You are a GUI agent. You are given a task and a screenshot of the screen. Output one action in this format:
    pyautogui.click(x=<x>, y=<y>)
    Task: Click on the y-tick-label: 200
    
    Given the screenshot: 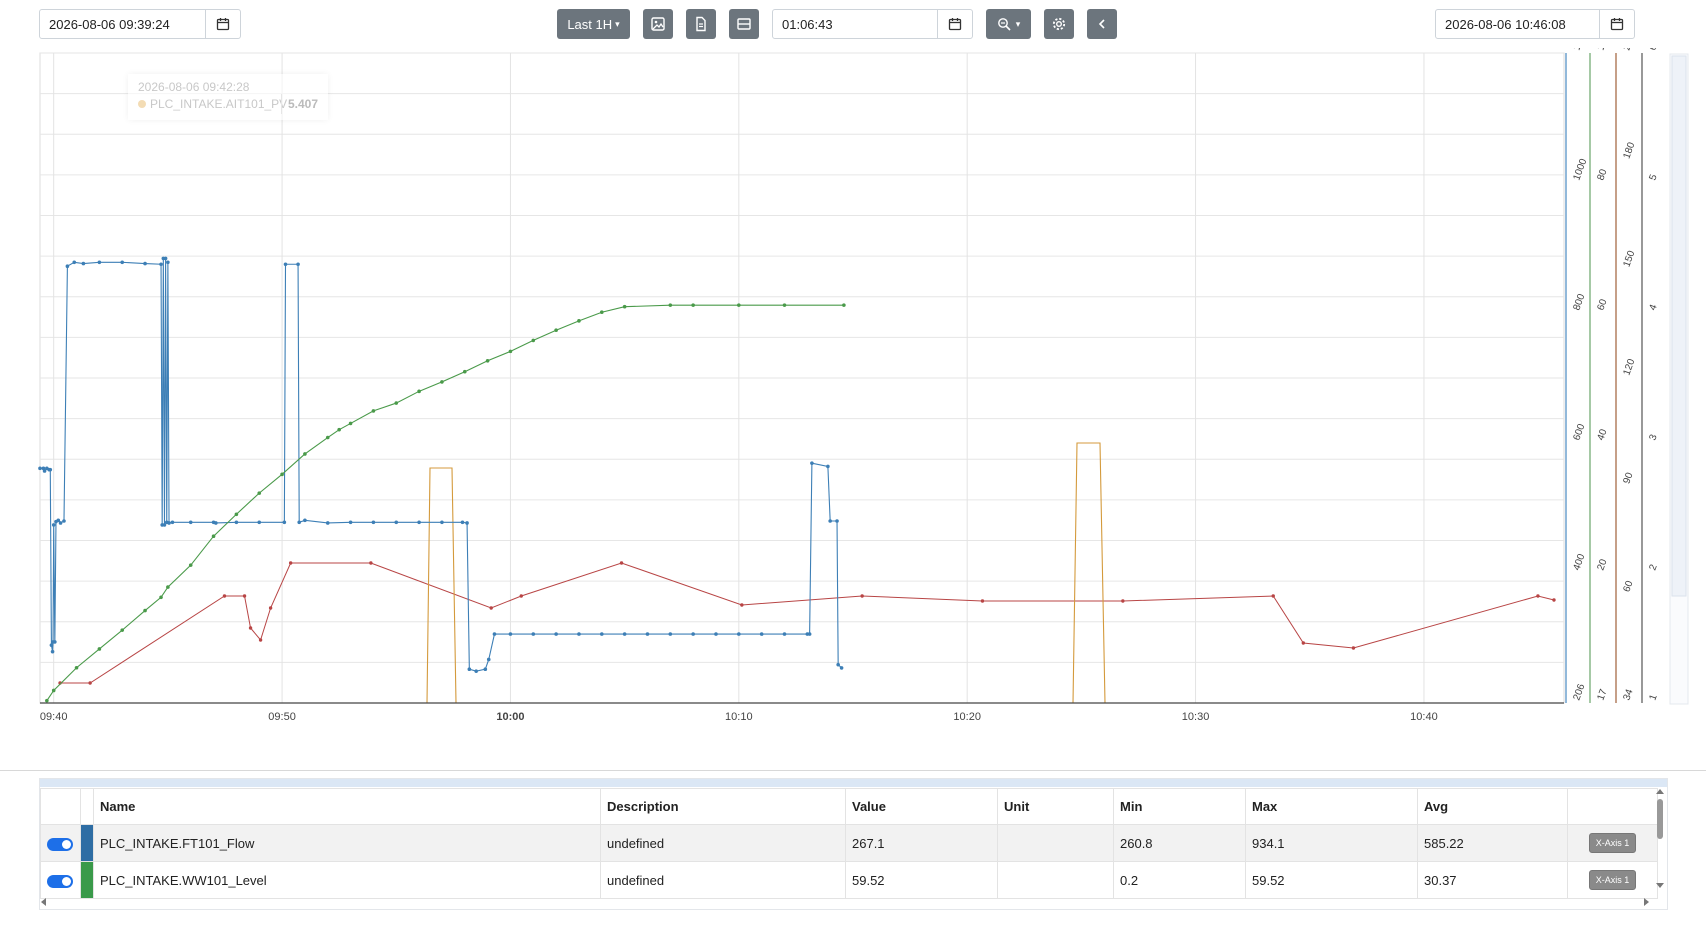 What is the action you would take?
    pyautogui.click(x=1629, y=50)
    